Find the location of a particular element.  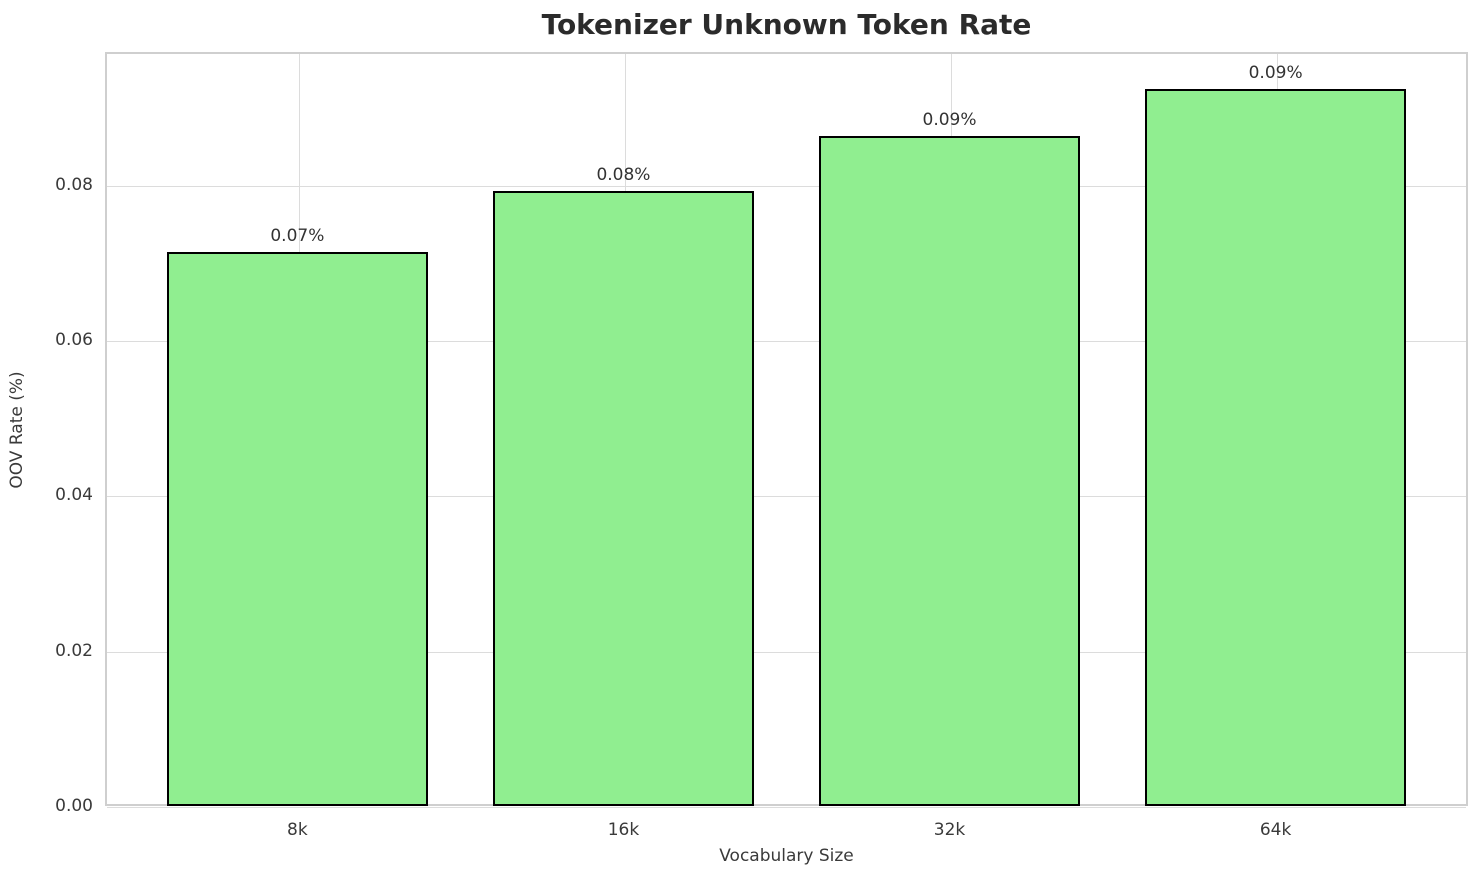

y-tick-label: 0.08 is located at coordinates (74, 184).